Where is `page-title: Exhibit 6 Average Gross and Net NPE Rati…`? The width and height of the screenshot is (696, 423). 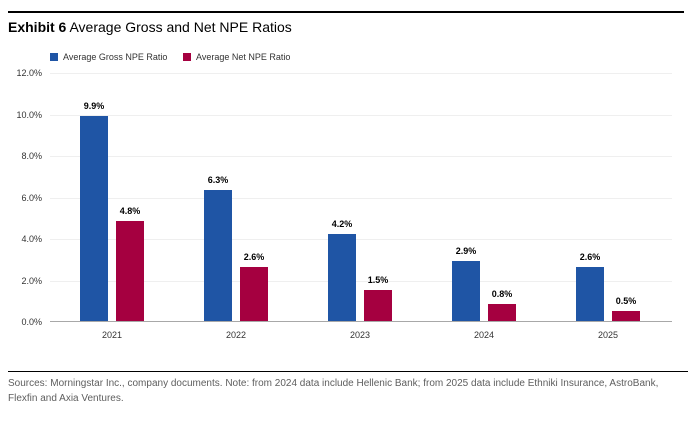
page-title: Exhibit 6 Average Gross and Net NPE Rati… is located at coordinates (150, 27).